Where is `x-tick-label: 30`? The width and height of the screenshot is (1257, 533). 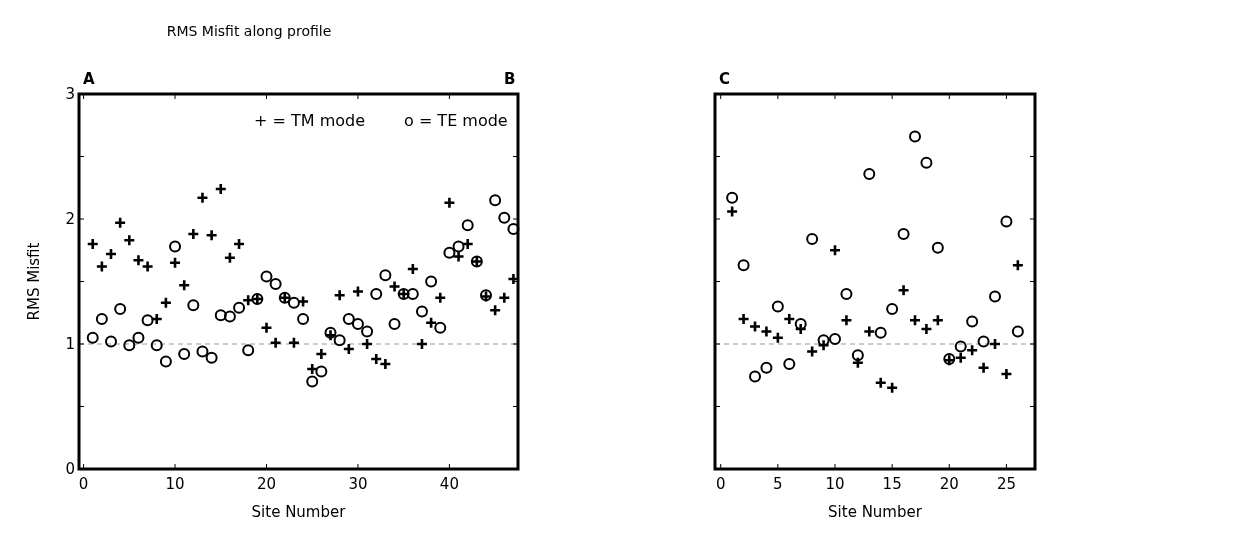 x-tick-label: 30 is located at coordinates (358, 484).